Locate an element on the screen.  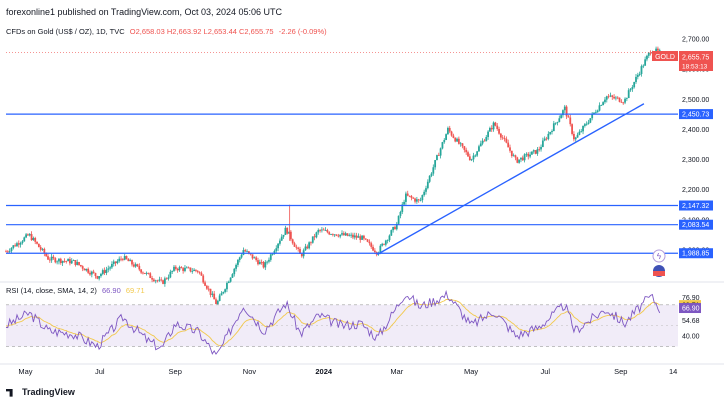
rsi-value-tag: 66.90 is located at coordinates (691, 309).